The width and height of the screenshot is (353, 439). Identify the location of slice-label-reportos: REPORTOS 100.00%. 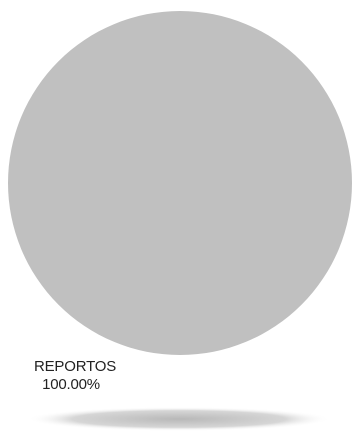
(75, 376).